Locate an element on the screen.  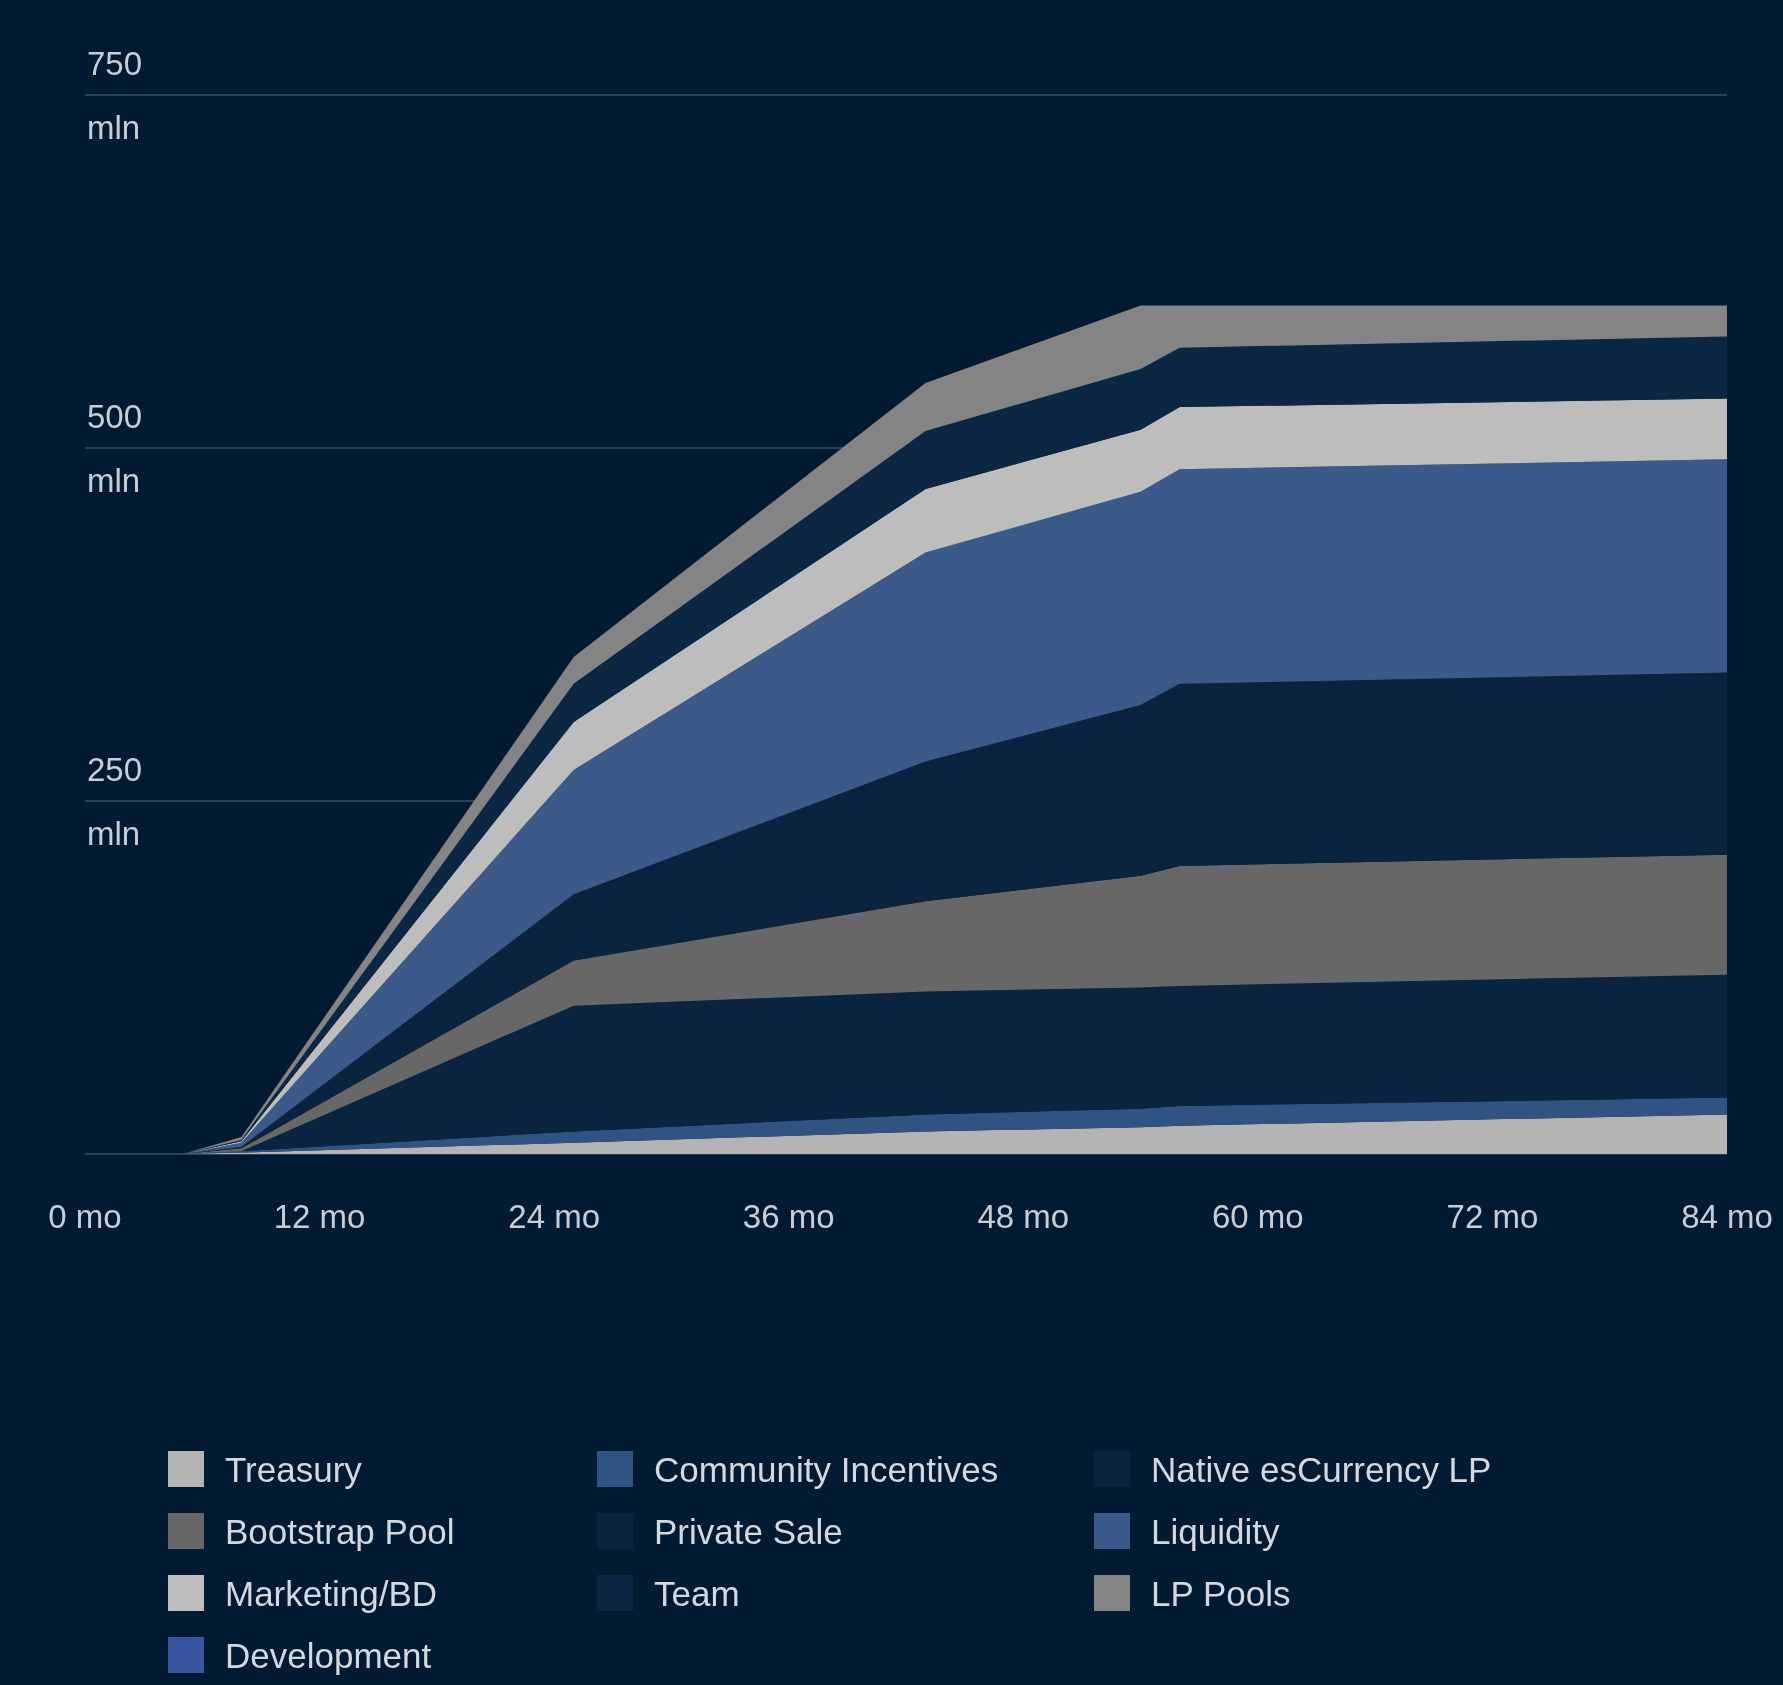
x-tick-label: 12 mo is located at coordinates (319, 1216).